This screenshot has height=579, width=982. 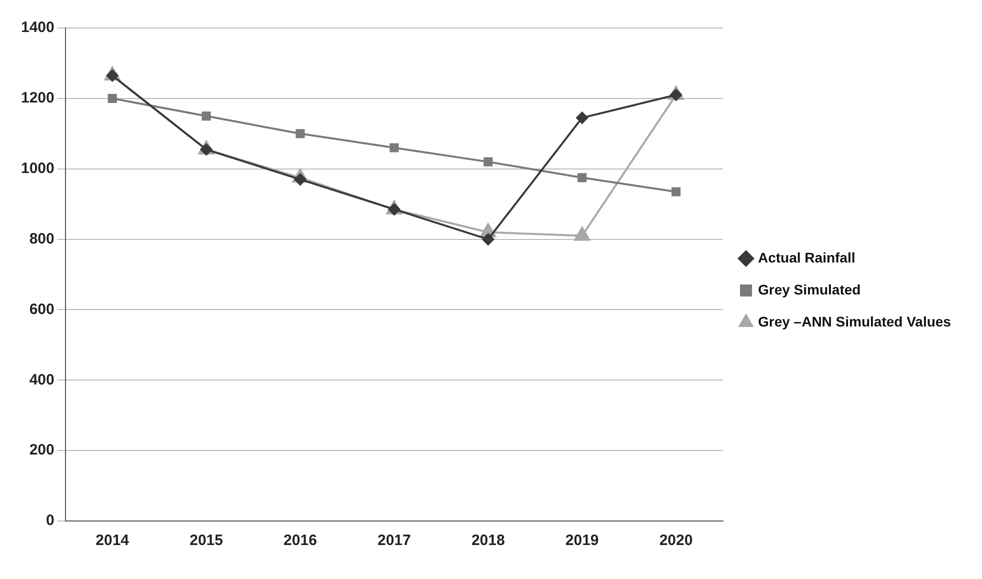 What do you see at coordinates (50, 521) in the screenshot?
I see `y-tick-label: 0` at bounding box center [50, 521].